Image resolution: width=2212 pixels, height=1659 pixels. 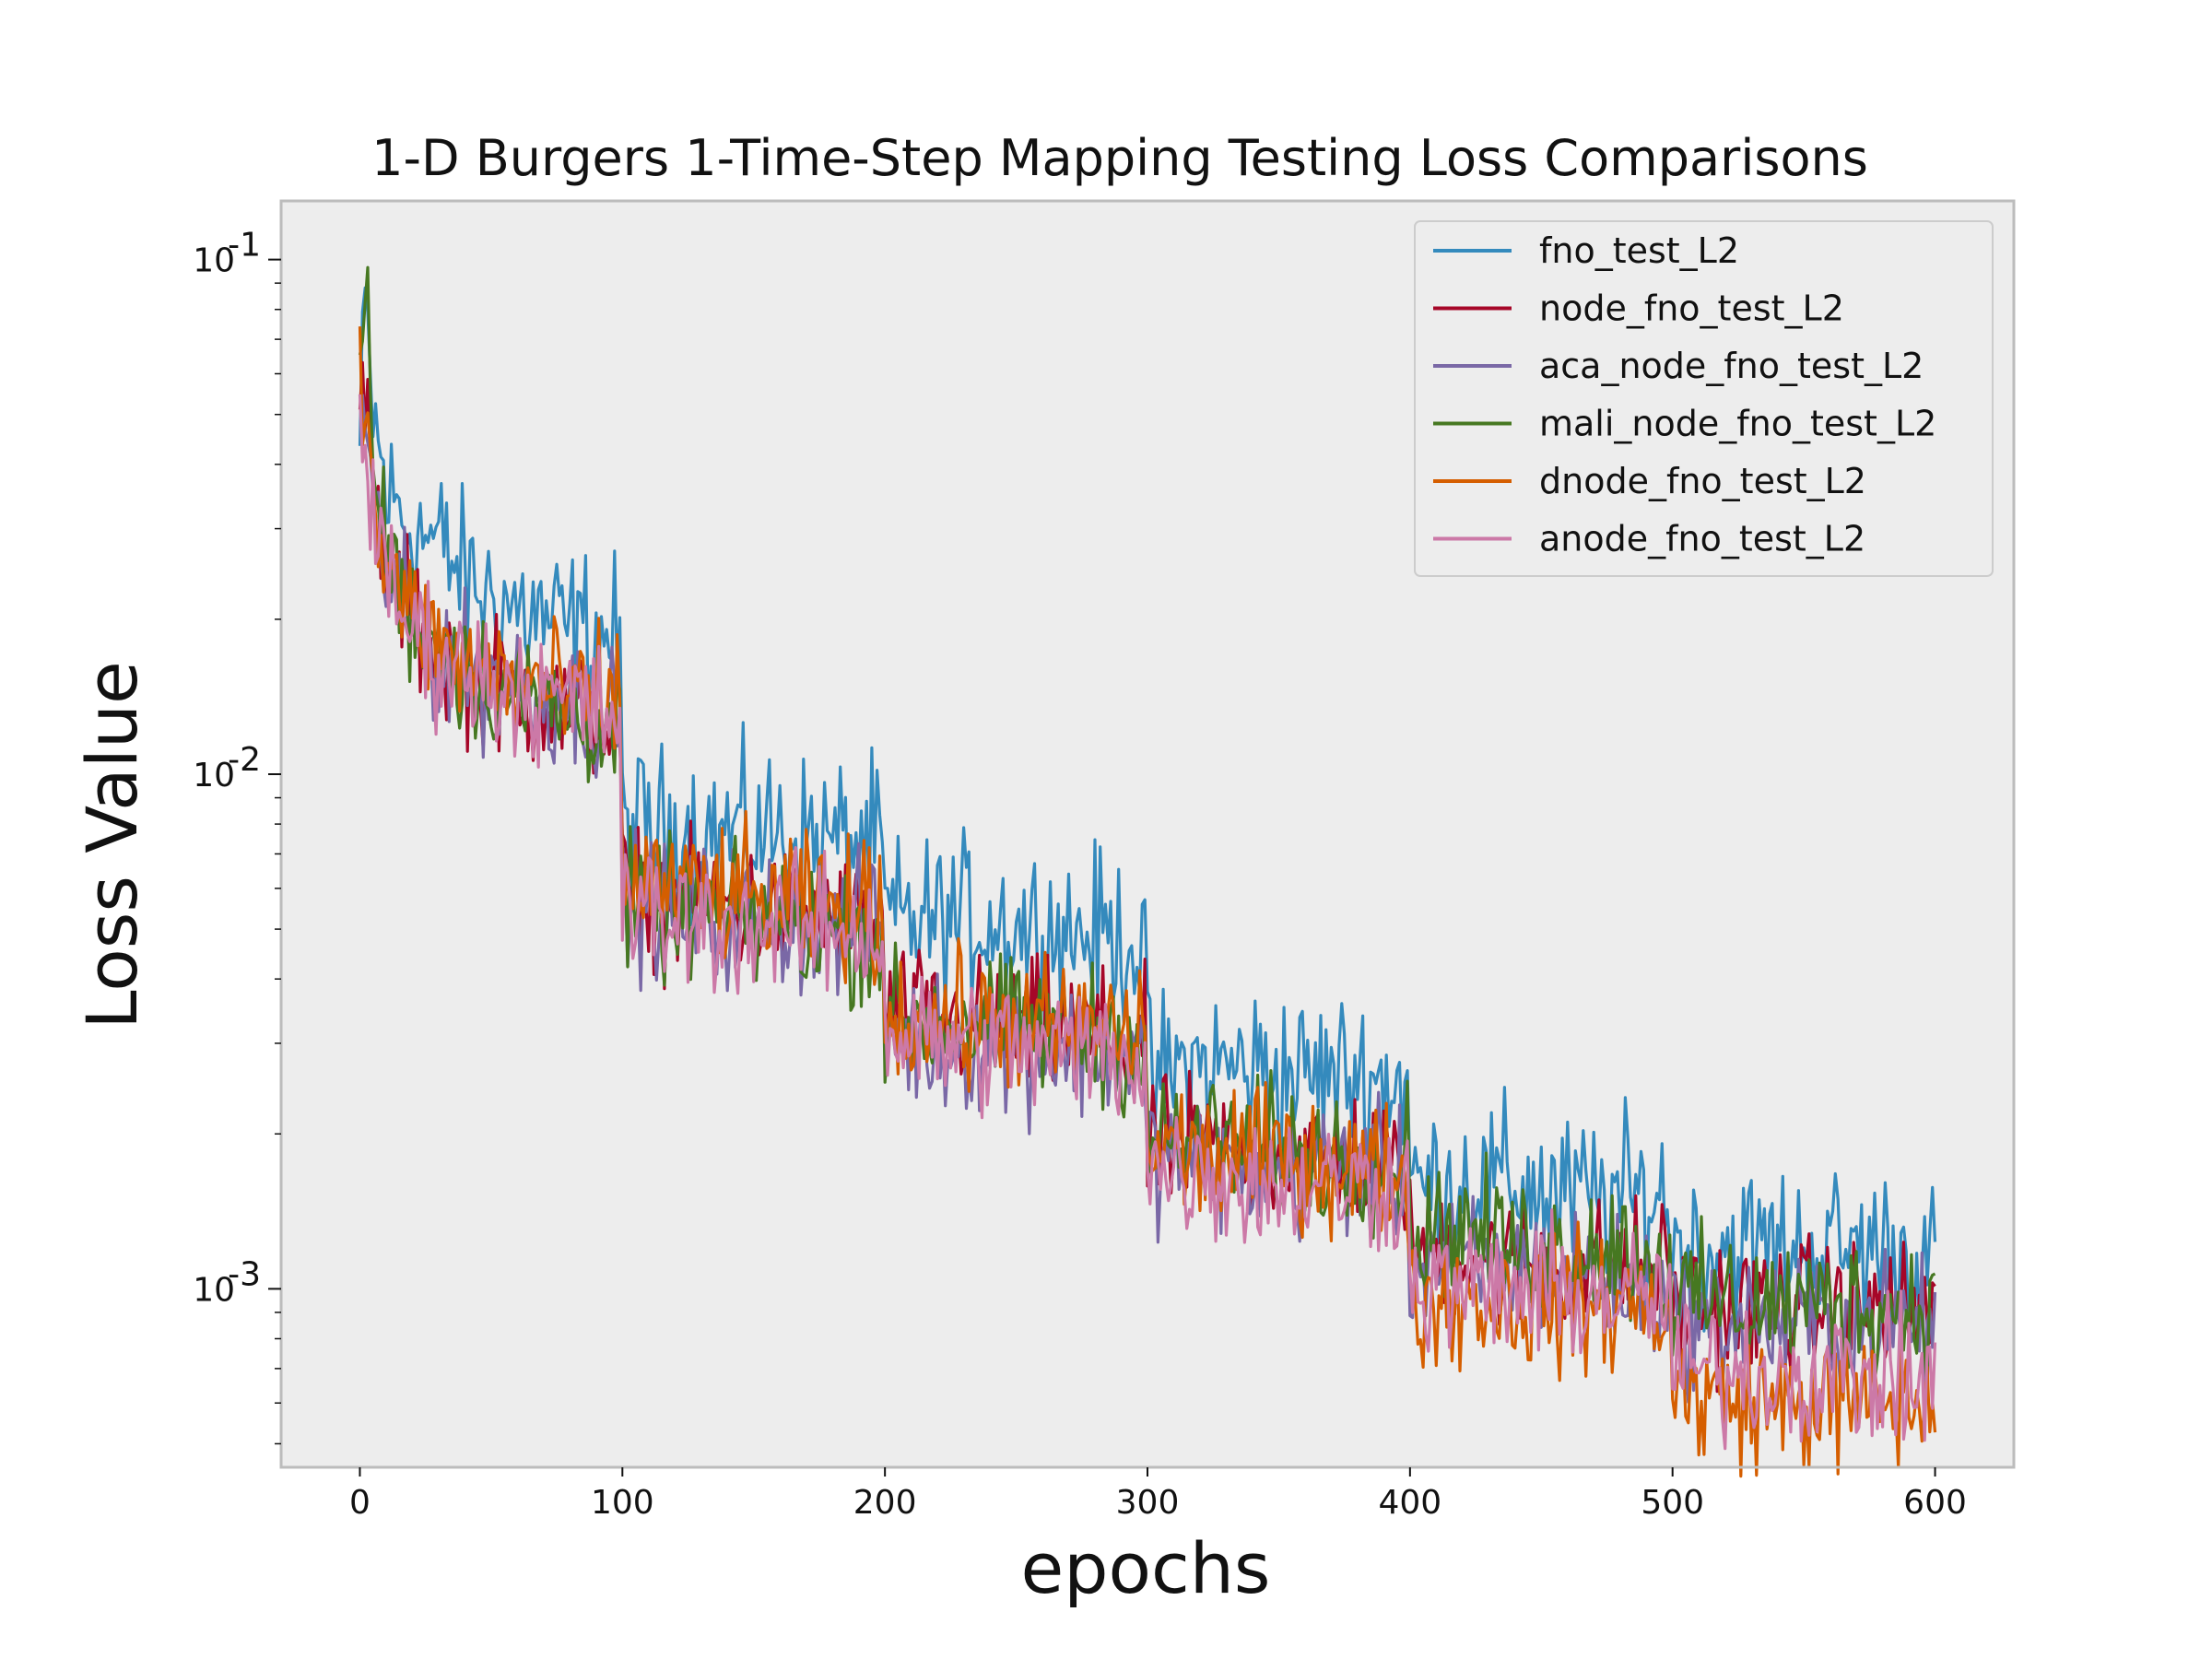 I want to click on x-tick-label: 0, so click(x=360, y=1503).